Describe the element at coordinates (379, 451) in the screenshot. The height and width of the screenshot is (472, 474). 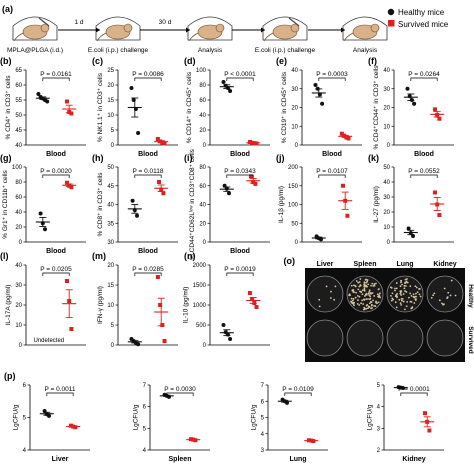
I see `y-tick-label: 2` at that location.